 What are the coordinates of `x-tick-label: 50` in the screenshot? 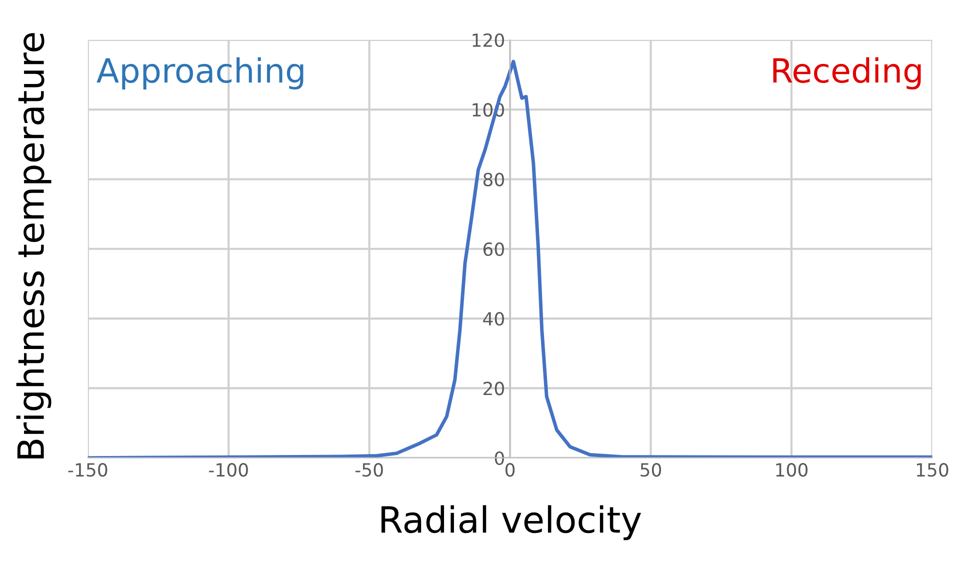 It's located at (651, 470).